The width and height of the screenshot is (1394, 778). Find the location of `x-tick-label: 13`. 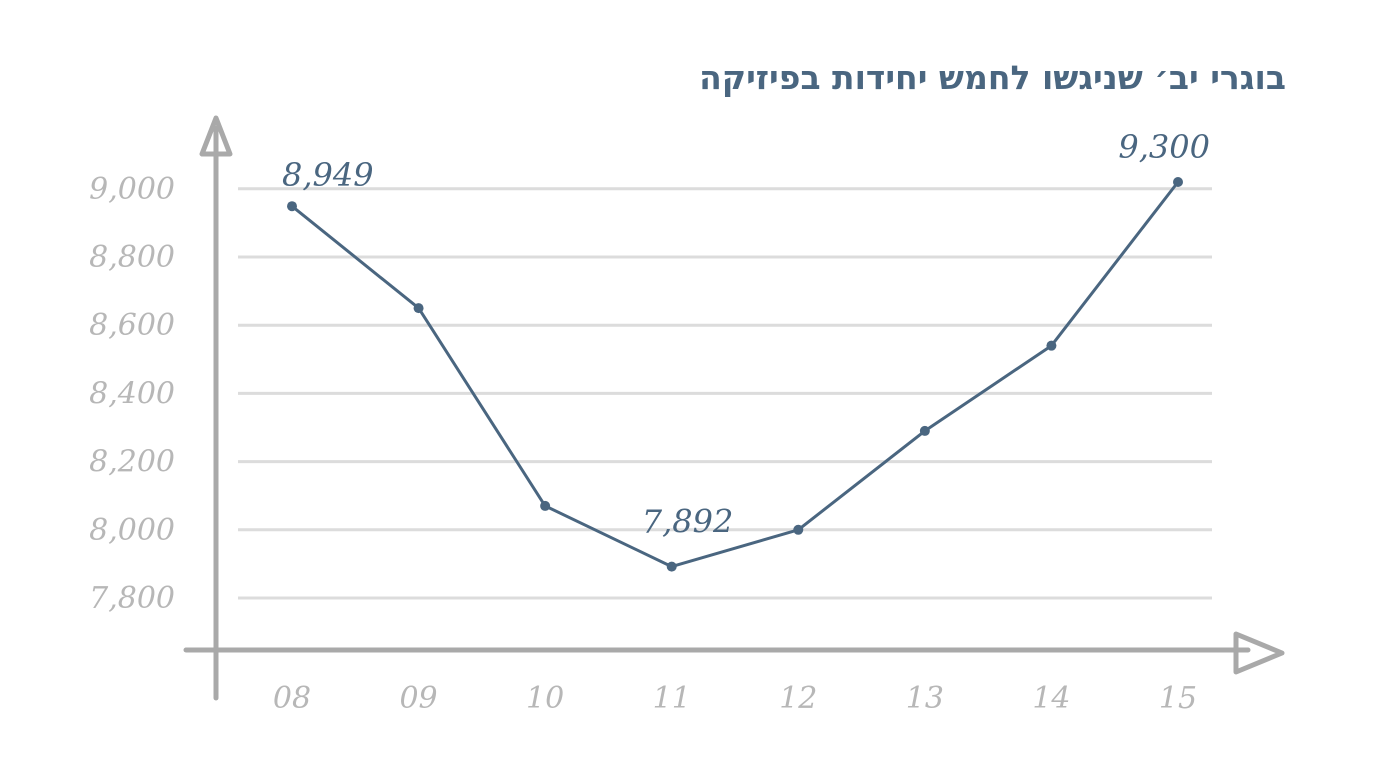

x-tick-label: 13 is located at coordinates (925, 698).